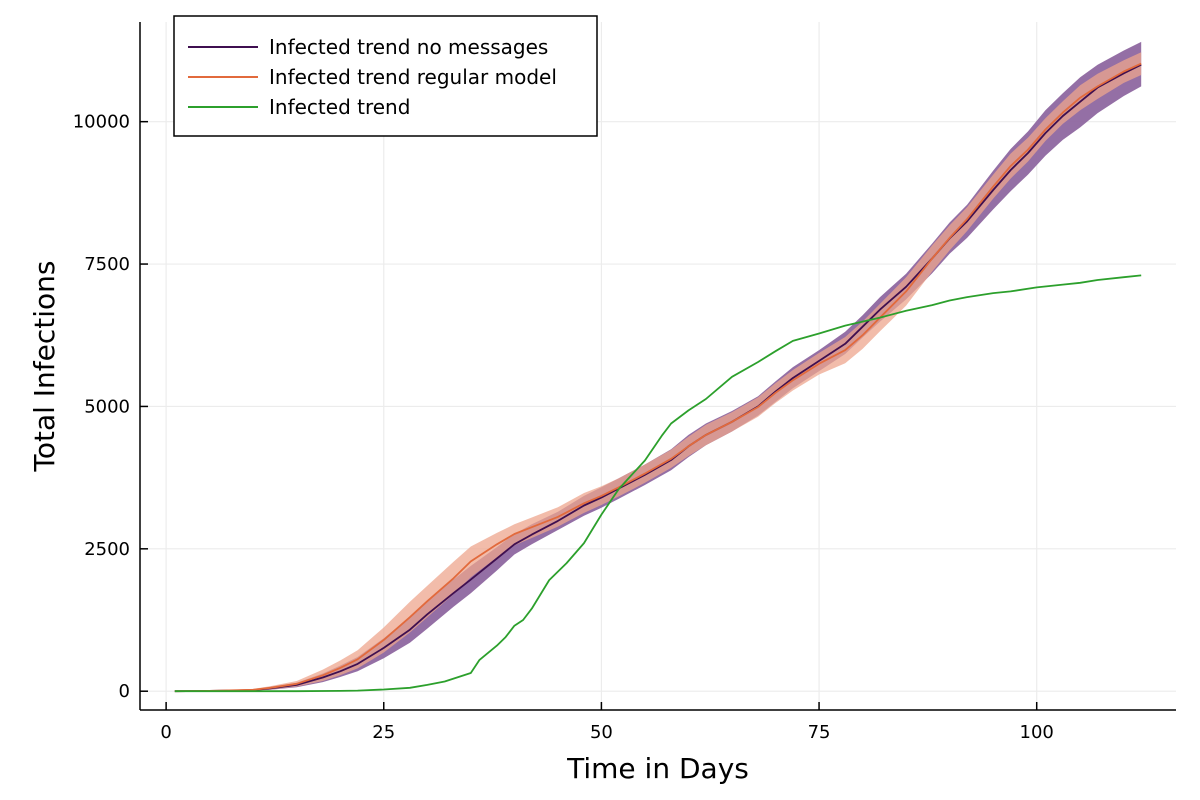  I want to click on x-tick-label: 75, so click(819, 732).